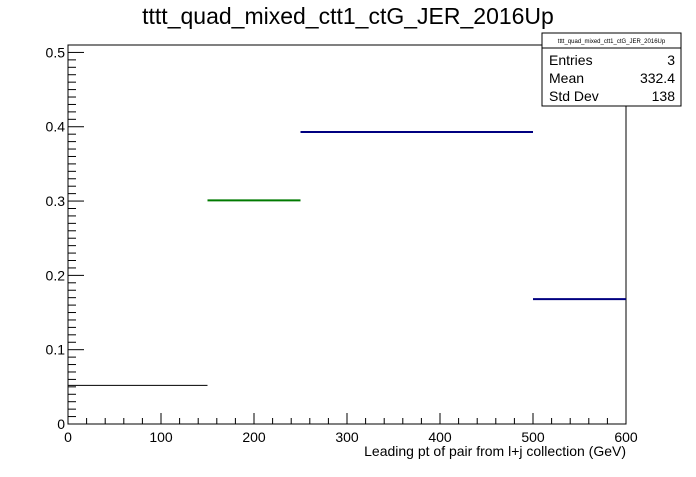  Describe the element at coordinates (626, 437) in the screenshot. I see `x-tick-label: 600` at that location.